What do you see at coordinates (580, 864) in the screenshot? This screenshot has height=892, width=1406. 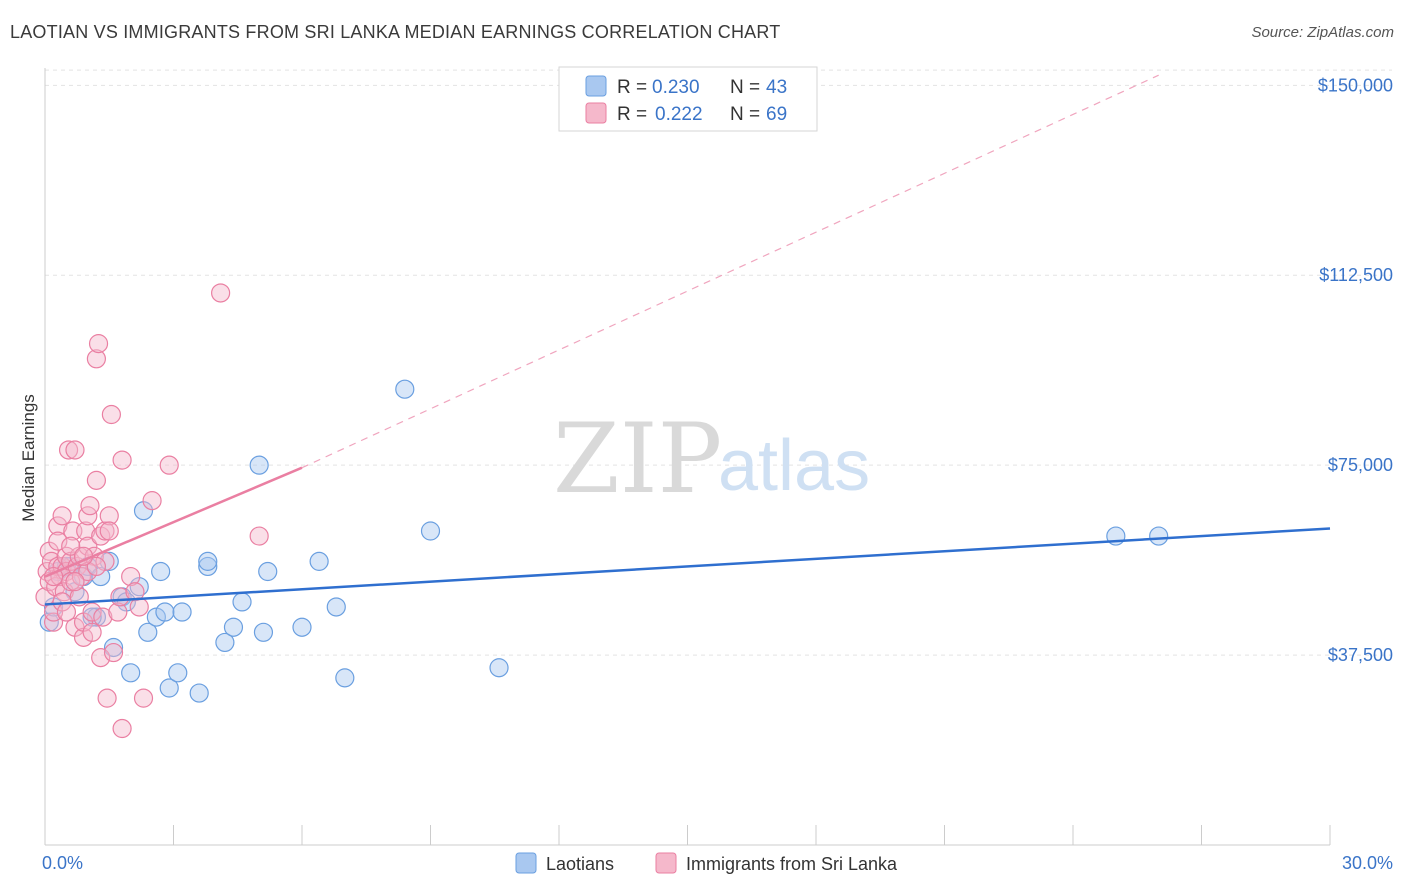 I see `bottom-legend-label-laotians: Laotians` at bounding box center [580, 864].